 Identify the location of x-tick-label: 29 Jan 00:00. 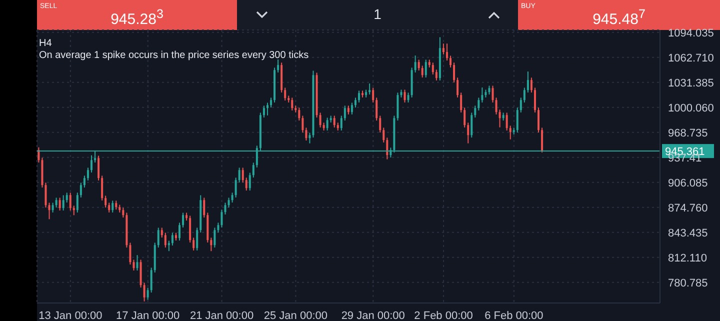
(373, 315).